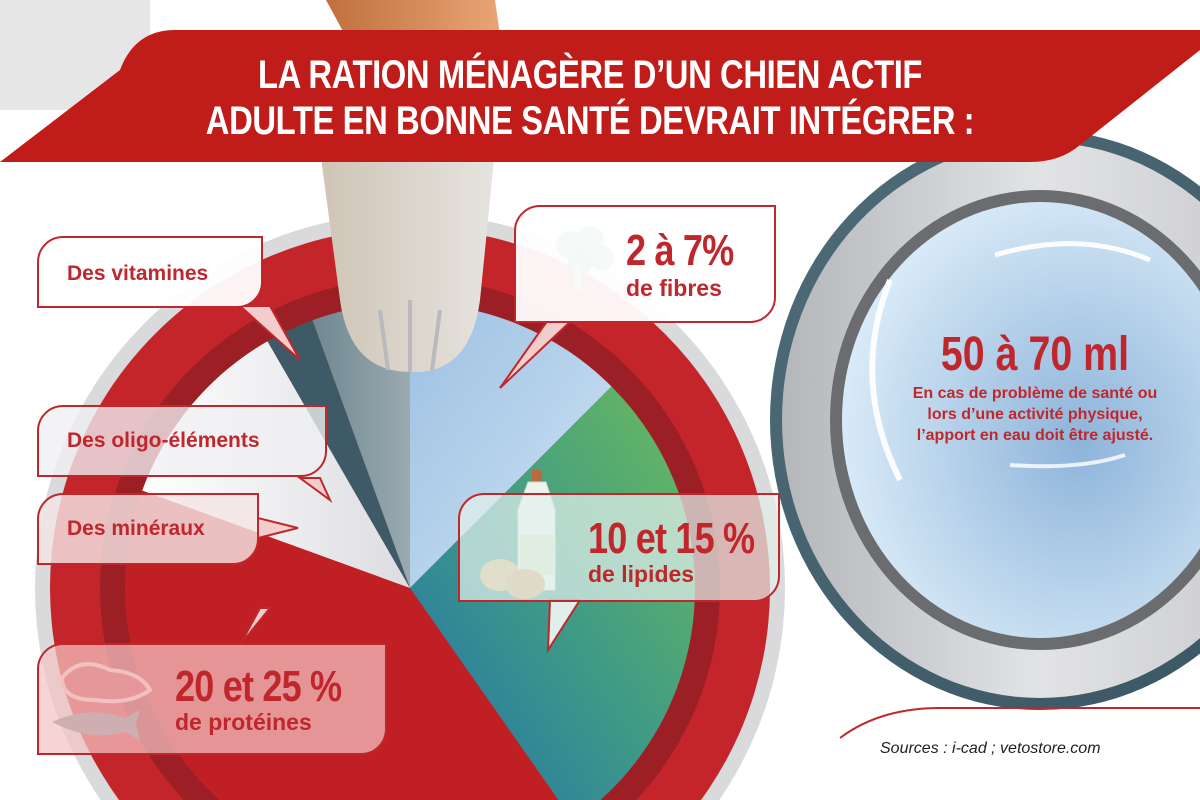 The width and height of the screenshot is (1200, 800). What do you see at coordinates (407, 251) in the screenshot?
I see `dog-paw-icon` at bounding box center [407, 251].